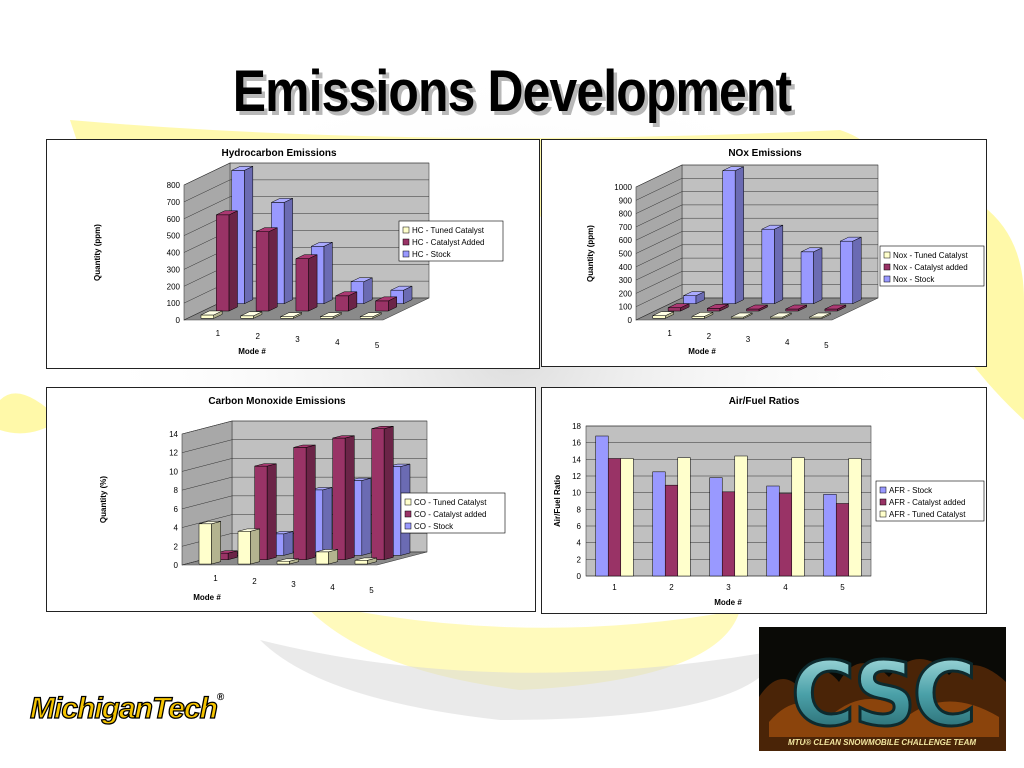 This screenshot has width=1024, height=768. What do you see at coordinates (178, 320) in the screenshot?
I see `y-tick-label: 0` at bounding box center [178, 320].